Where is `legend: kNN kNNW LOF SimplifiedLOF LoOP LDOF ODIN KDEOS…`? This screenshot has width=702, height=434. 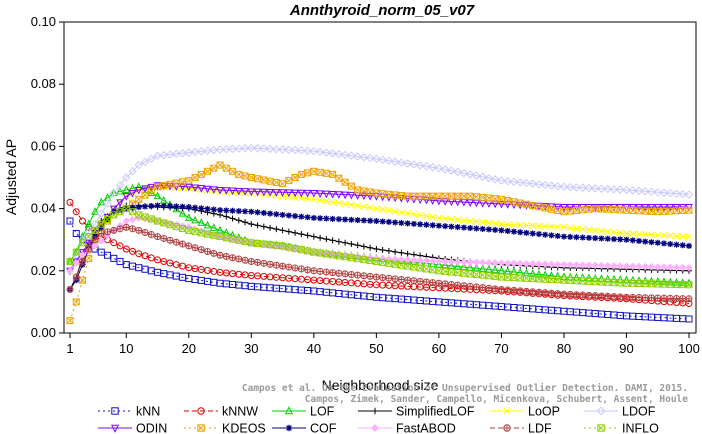 legend: kNN kNNW LOF SimplifiedLOF LoOP LDOF ODIN KDEOS… is located at coordinates (378, 419).